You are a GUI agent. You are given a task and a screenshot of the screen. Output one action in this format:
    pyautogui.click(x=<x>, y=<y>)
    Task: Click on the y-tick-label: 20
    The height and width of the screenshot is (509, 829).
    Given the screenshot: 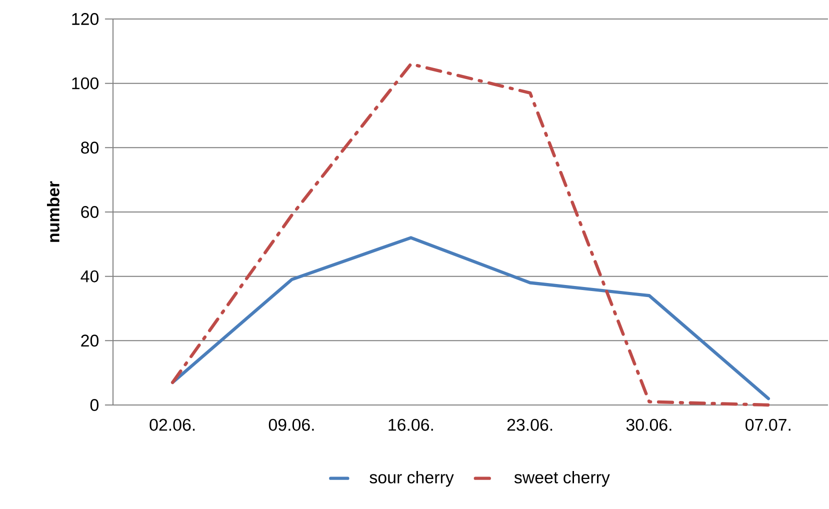 What is the action you would take?
    pyautogui.click(x=90, y=340)
    